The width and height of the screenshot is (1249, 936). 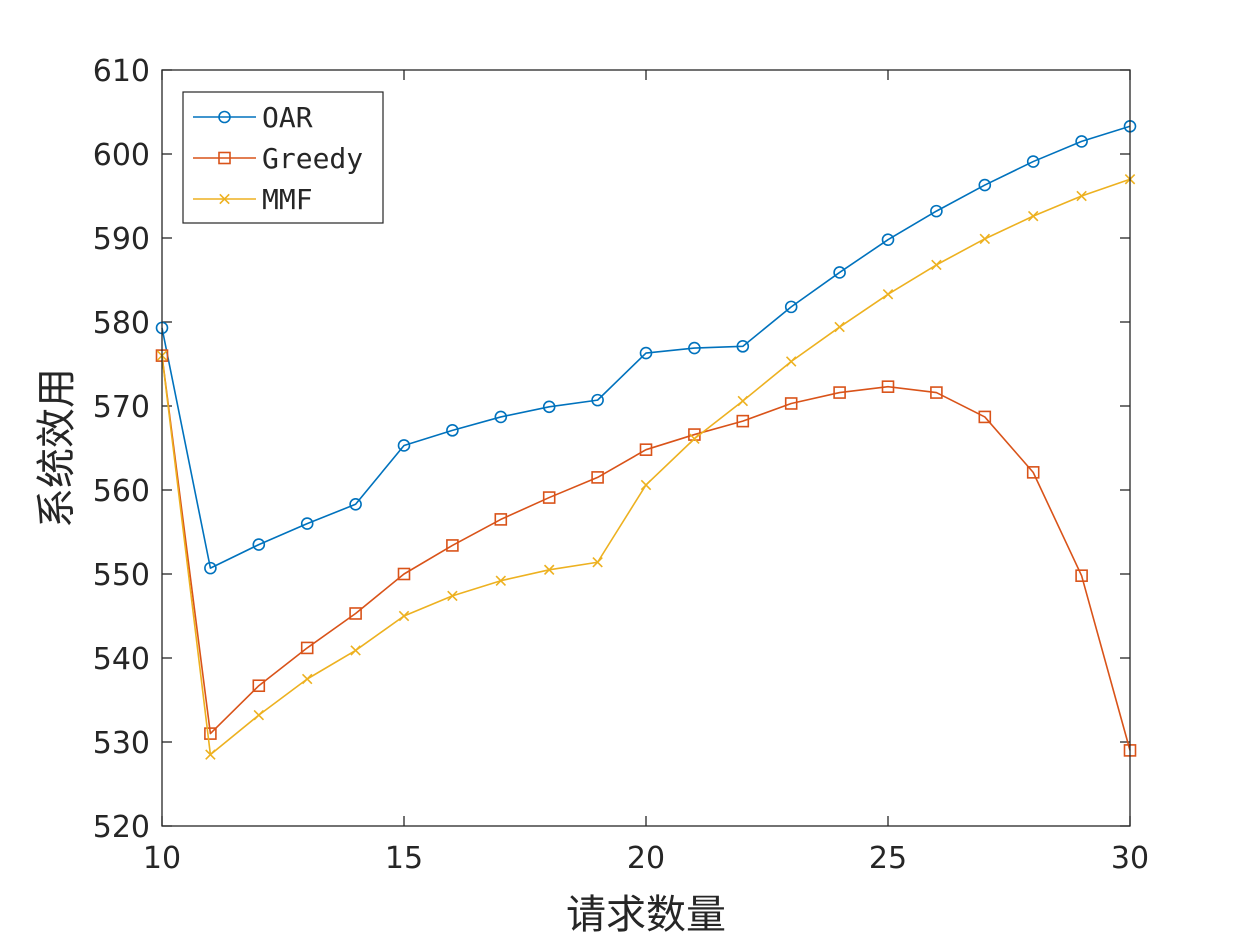 What do you see at coordinates (224, 117) in the screenshot?
I see `legend-marker-oar` at bounding box center [224, 117].